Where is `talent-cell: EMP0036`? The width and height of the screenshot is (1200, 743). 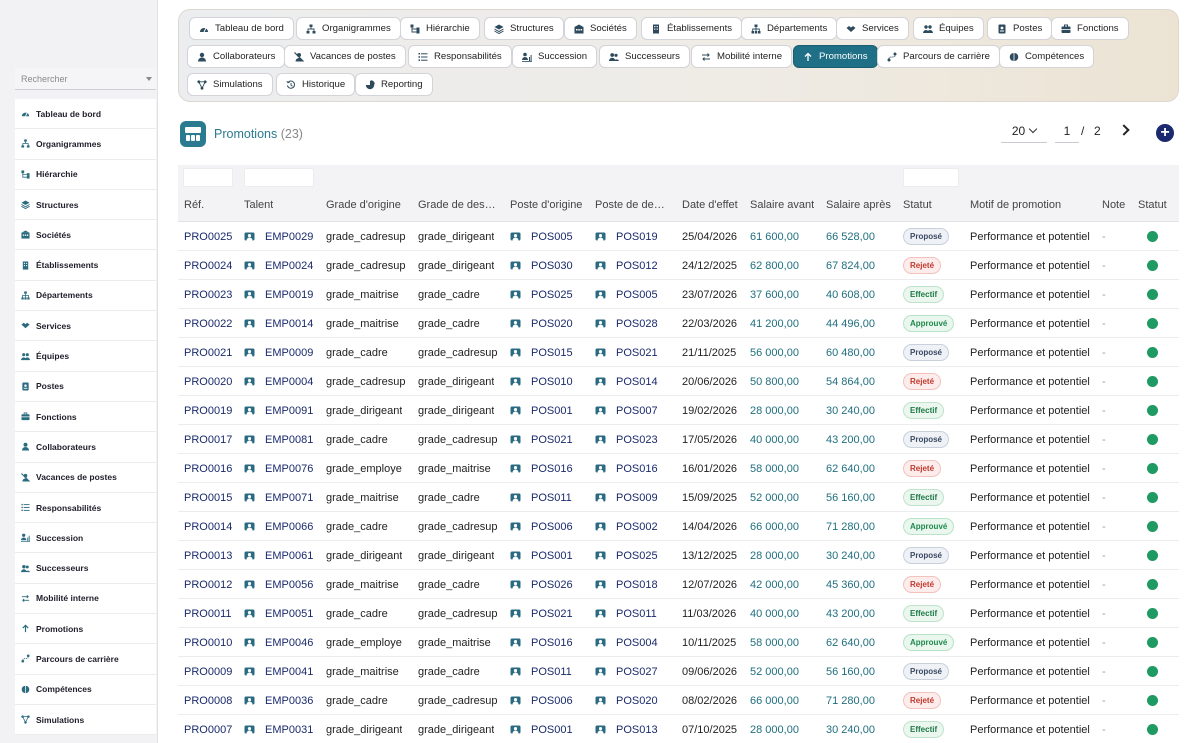 talent-cell: EMP0036 is located at coordinates (278, 700).